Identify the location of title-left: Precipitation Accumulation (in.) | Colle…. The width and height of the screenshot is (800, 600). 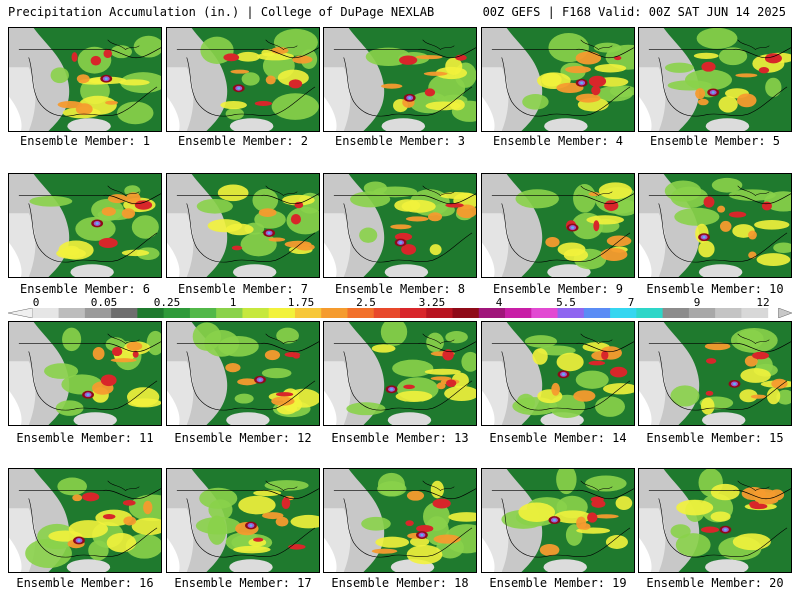
(221, 12).